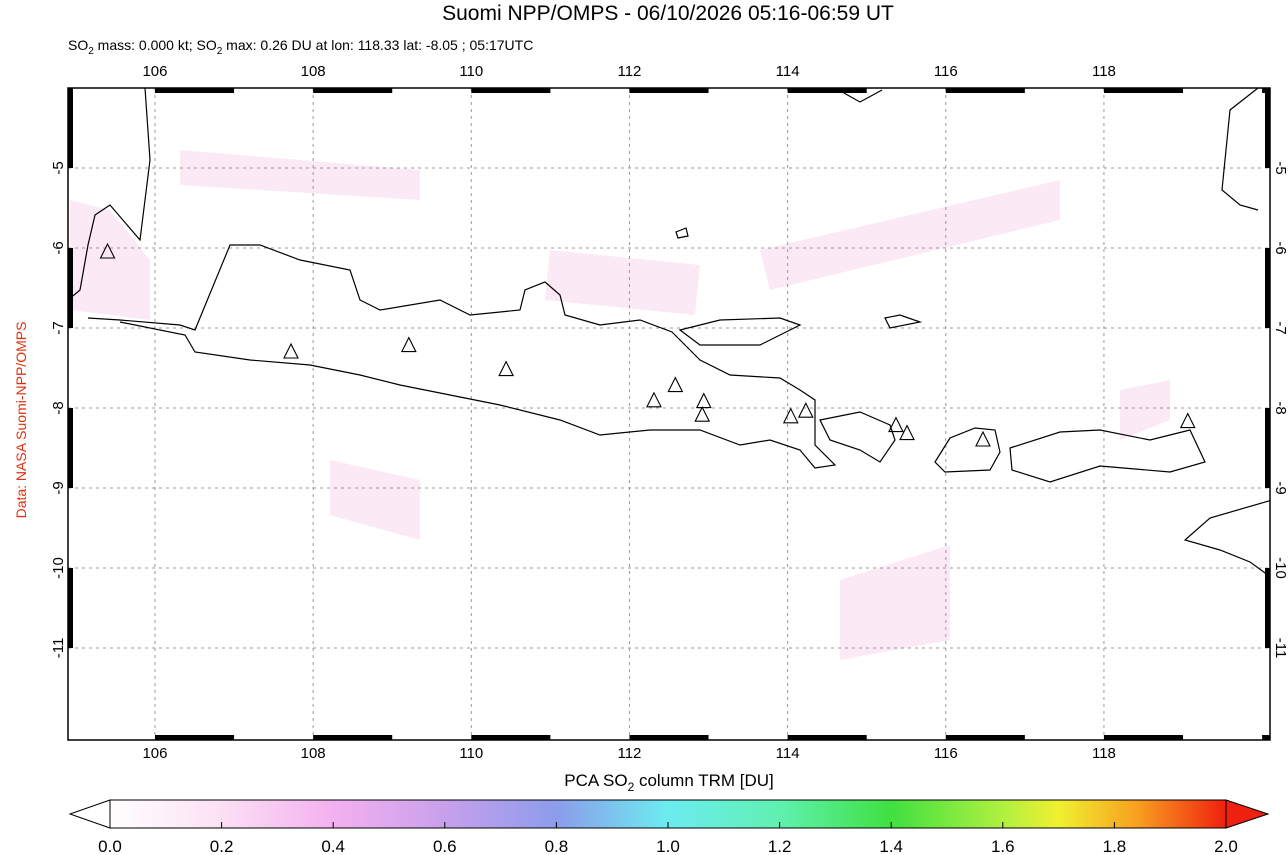  What do you see at coordinates (333, 846) in the screenshot?
I see `colorbar-tick-label: 0.4` at bounding box center [333, 846].